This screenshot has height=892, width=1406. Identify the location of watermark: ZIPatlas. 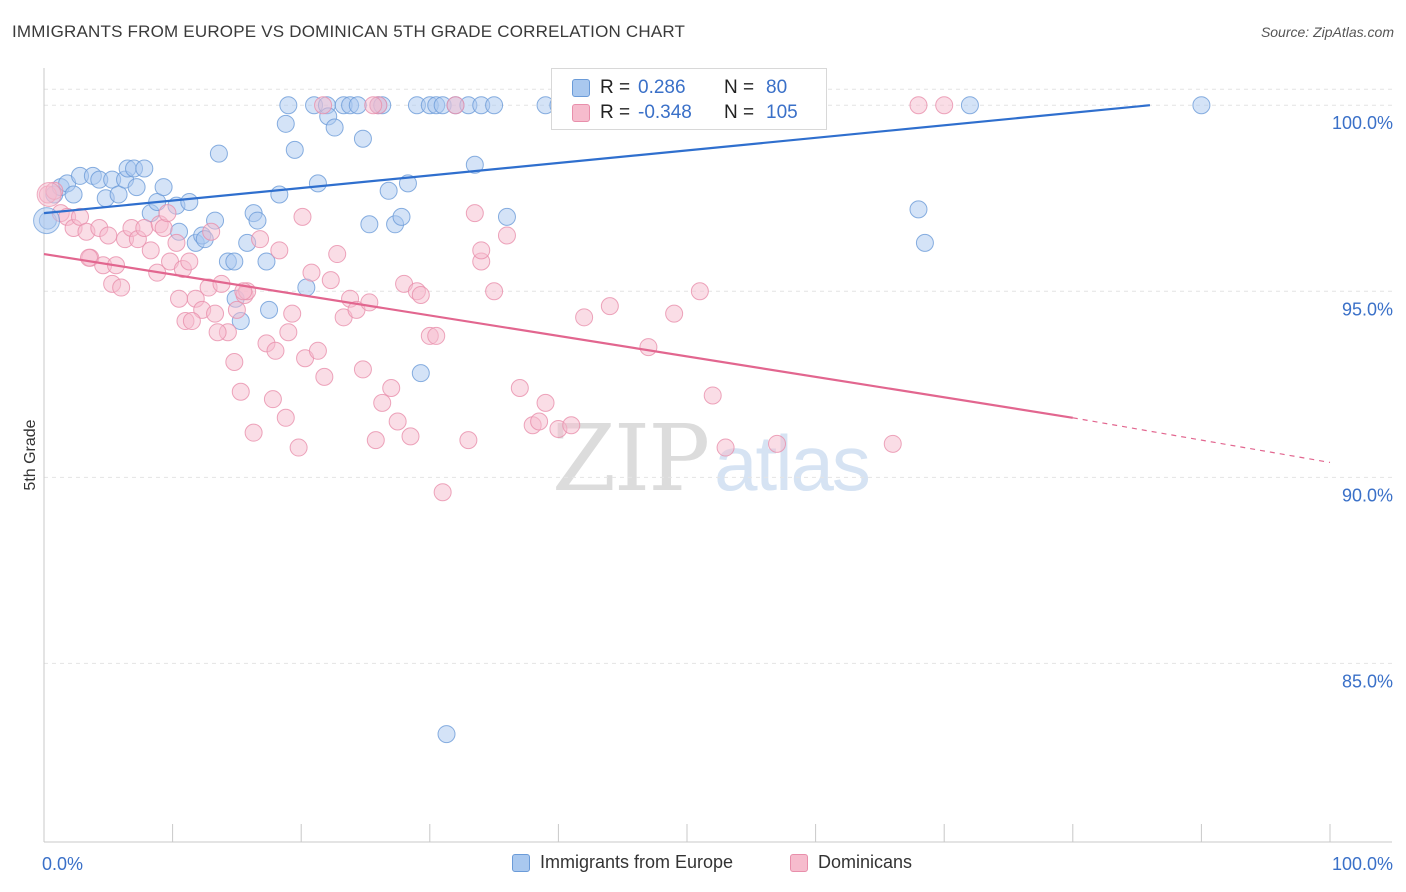
(711, 458).